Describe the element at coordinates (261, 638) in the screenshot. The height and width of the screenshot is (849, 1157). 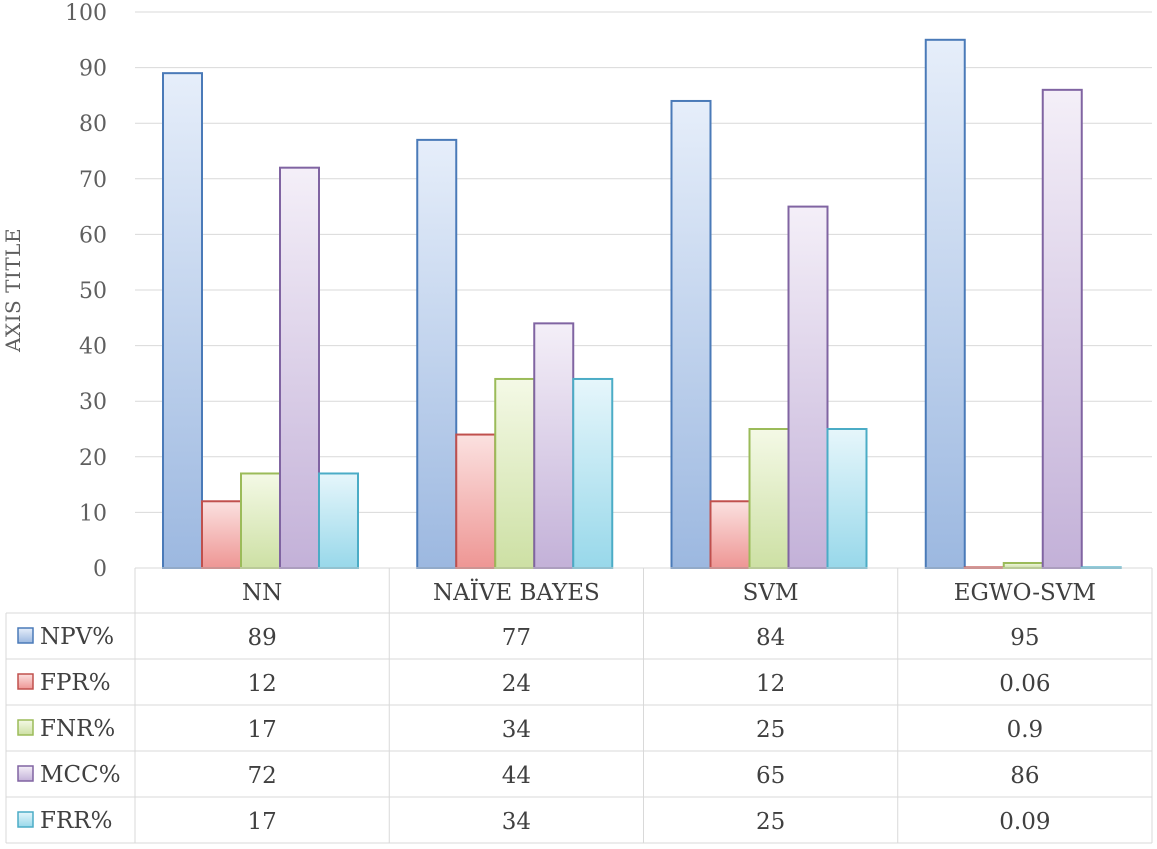
I see `table-cell: 89` at that location.